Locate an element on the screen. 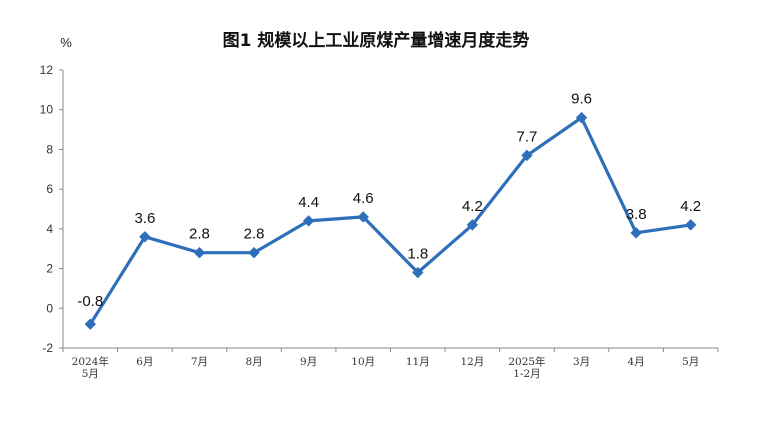  data-label: 3.6 is located at coordinates (144, 218).